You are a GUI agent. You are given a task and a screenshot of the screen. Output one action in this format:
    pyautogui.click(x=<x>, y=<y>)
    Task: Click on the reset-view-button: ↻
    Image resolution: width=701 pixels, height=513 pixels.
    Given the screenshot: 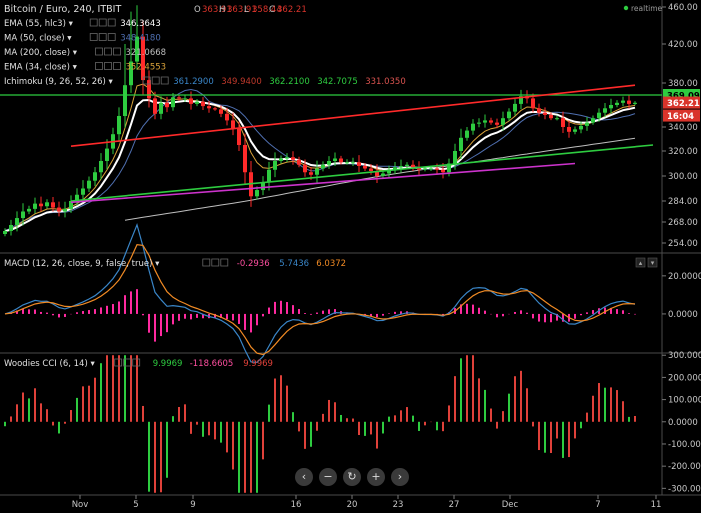 What is the action you would take?
    pyautogui.click(x=352, y=477)
    